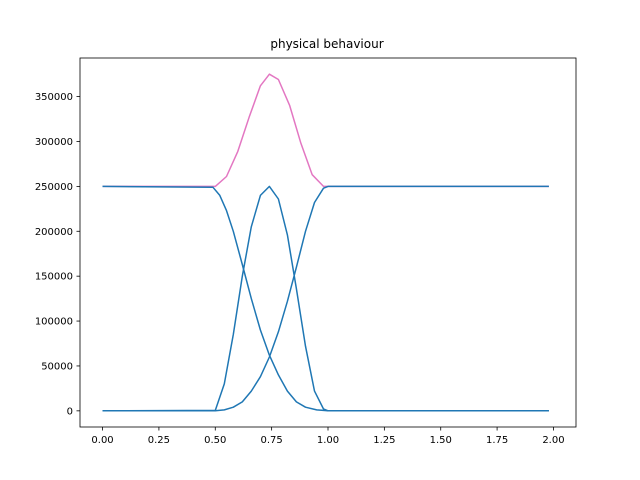  Describe the element at coordinates (54, 277) in the screenshot. I see `y-tick-label: 150000` at that location.